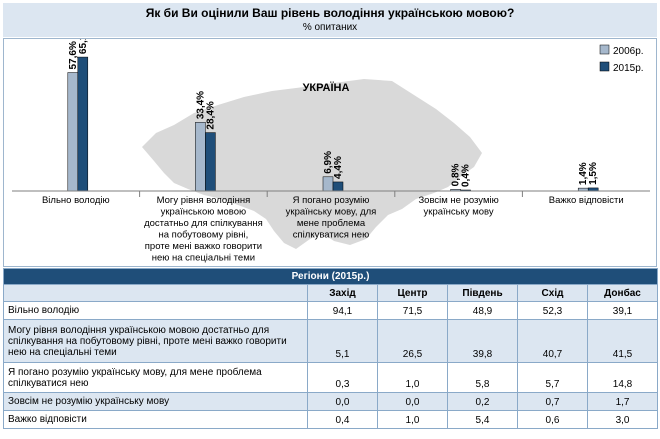 The image size is (660, 439). I want to click on table-cell: 0,3, so click(342, 377).